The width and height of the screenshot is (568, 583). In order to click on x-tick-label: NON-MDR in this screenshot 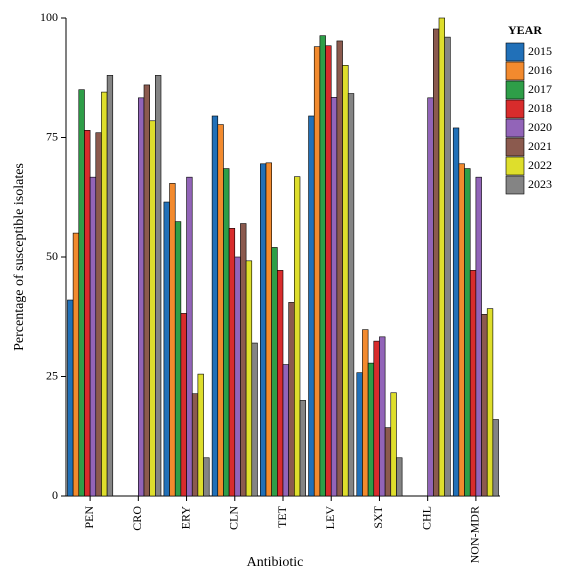, I will do `click(475, 534)`.